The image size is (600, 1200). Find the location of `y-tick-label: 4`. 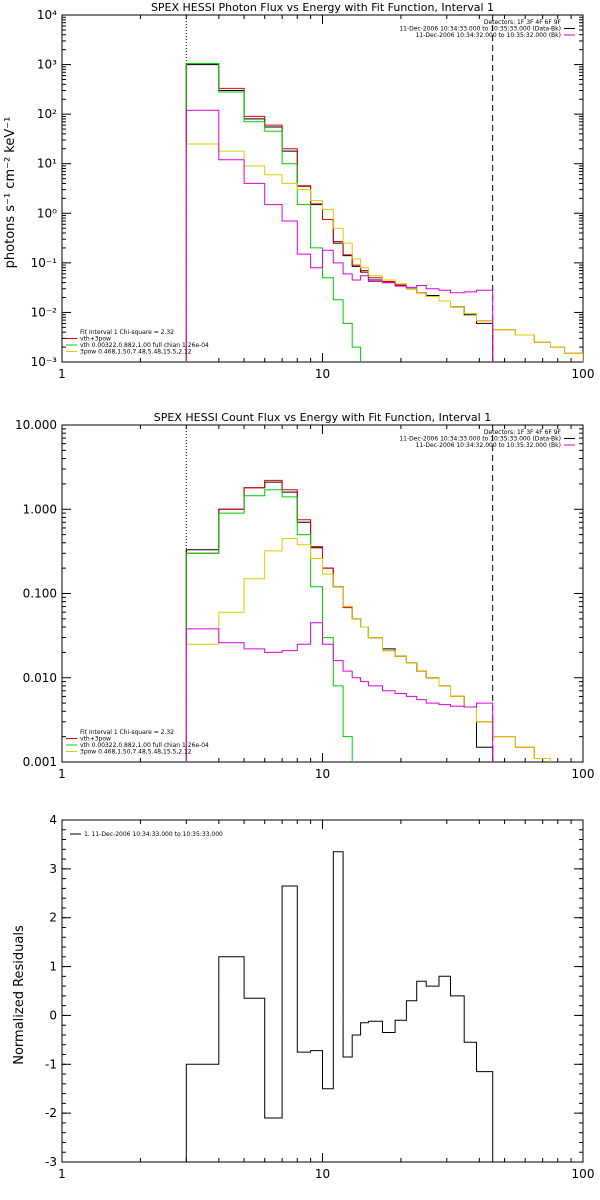

y-tick-label: 4 is located at coordinates (53, 820).